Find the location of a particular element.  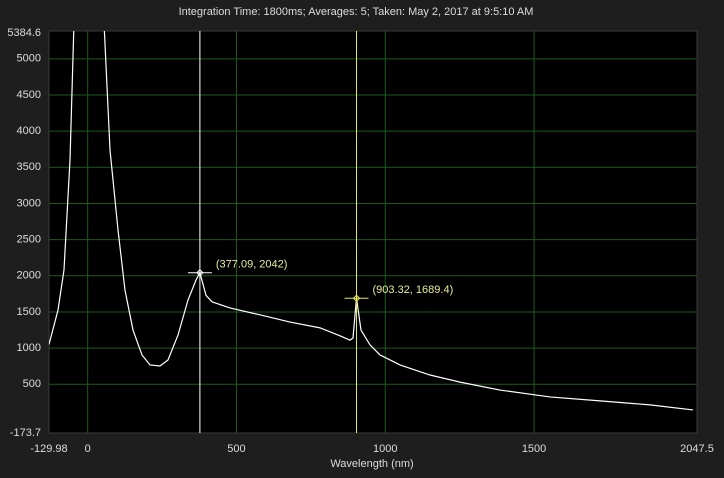

y-tick-label: 2000 is located at coordinates (29, 276).